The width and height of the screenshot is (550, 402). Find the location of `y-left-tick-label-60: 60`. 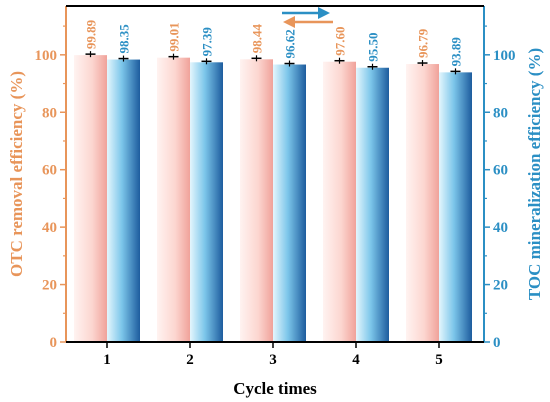

y-left-tick-label-60: 60 is located at coordinates (49, 171).